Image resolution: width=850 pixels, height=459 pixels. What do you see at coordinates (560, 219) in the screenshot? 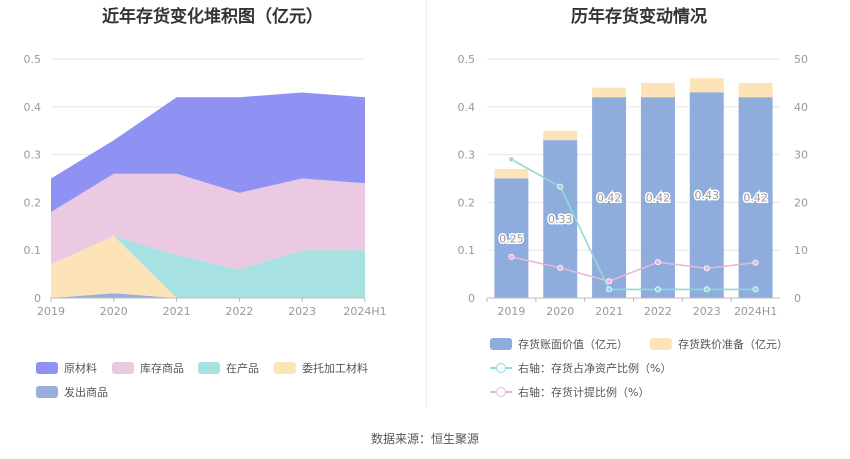
I see `bar-data-label: 0.33` at bounding box center [560, 219].